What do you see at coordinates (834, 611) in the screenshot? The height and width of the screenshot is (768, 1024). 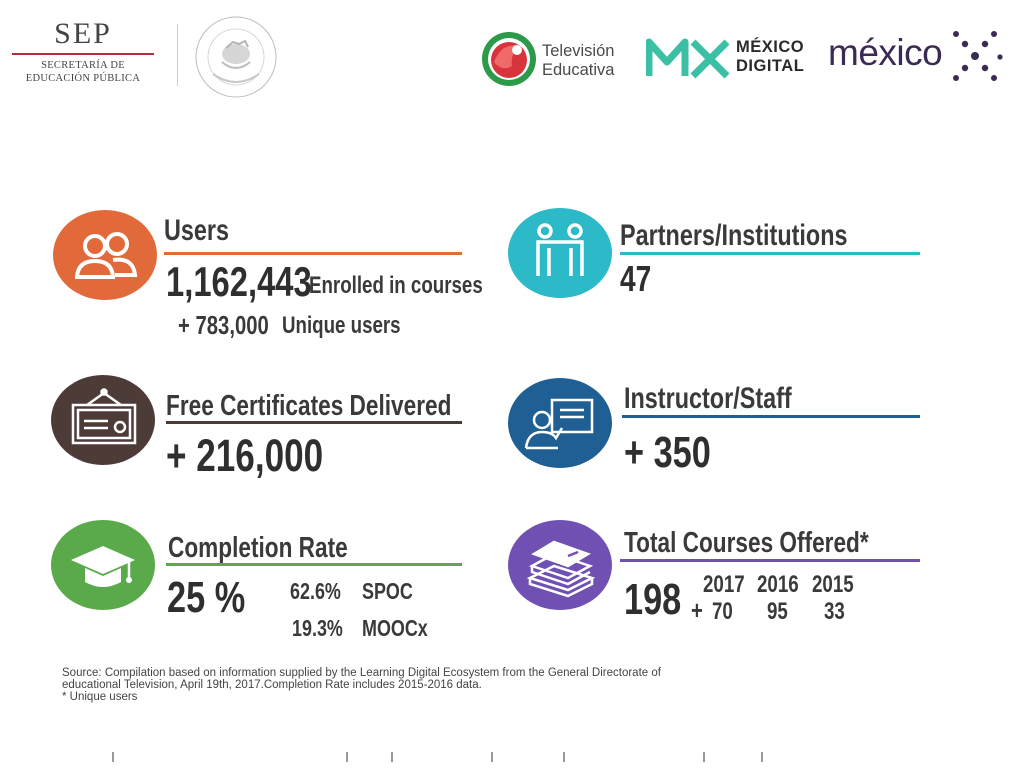 I see `courses-count-2015: 33` at bounding box center [834, 611].